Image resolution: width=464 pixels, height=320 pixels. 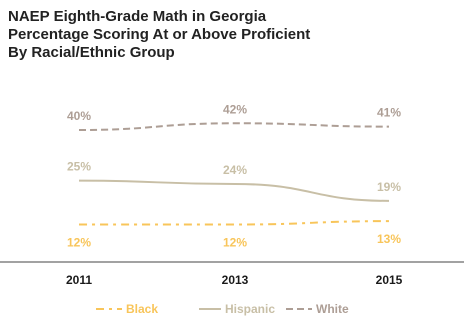 I want to click on legend-label-black: Black, so click(x=142, y=309).